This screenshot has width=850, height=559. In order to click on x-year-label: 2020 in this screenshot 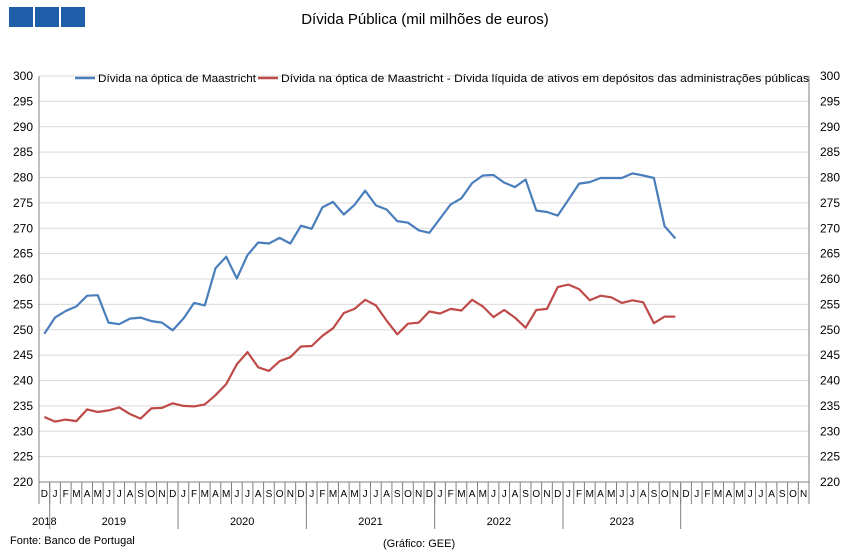, I will do `click(242, 522)`.